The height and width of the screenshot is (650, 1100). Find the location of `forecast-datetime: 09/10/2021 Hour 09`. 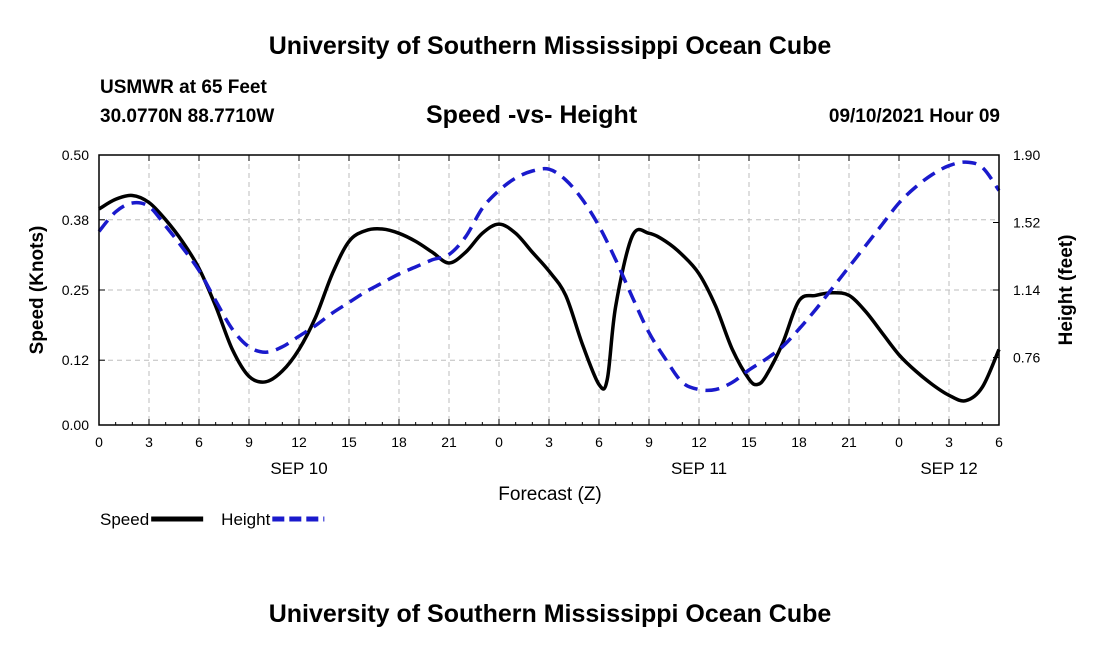

forecast-datetime: 09/10/2021 Hour 09 is located at coordinates (914, 116).